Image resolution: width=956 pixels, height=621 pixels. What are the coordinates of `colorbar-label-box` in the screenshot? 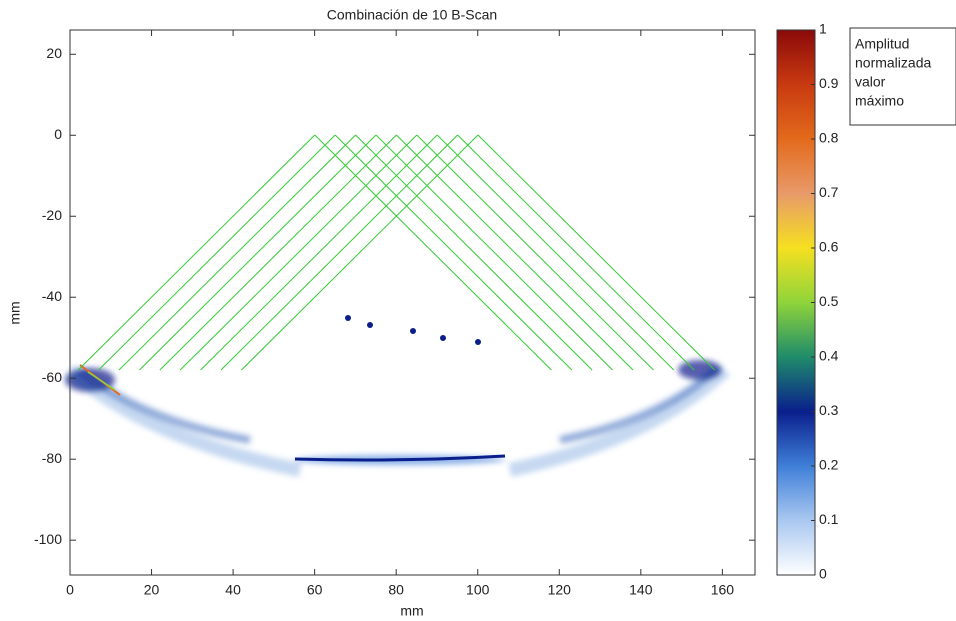 It's located at (902, 76).